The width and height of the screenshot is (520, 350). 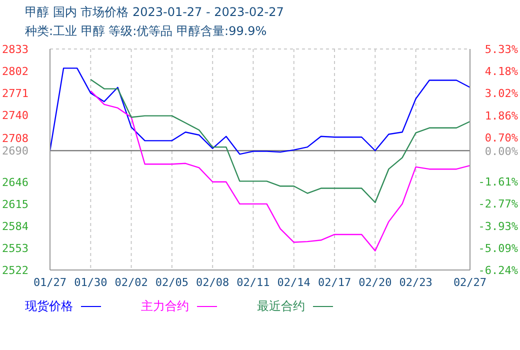 What do you see at coordinates (498, 270) in the screenshot?
I see `y2-tick-label: -6.24%` at bounding box center [498, 270].